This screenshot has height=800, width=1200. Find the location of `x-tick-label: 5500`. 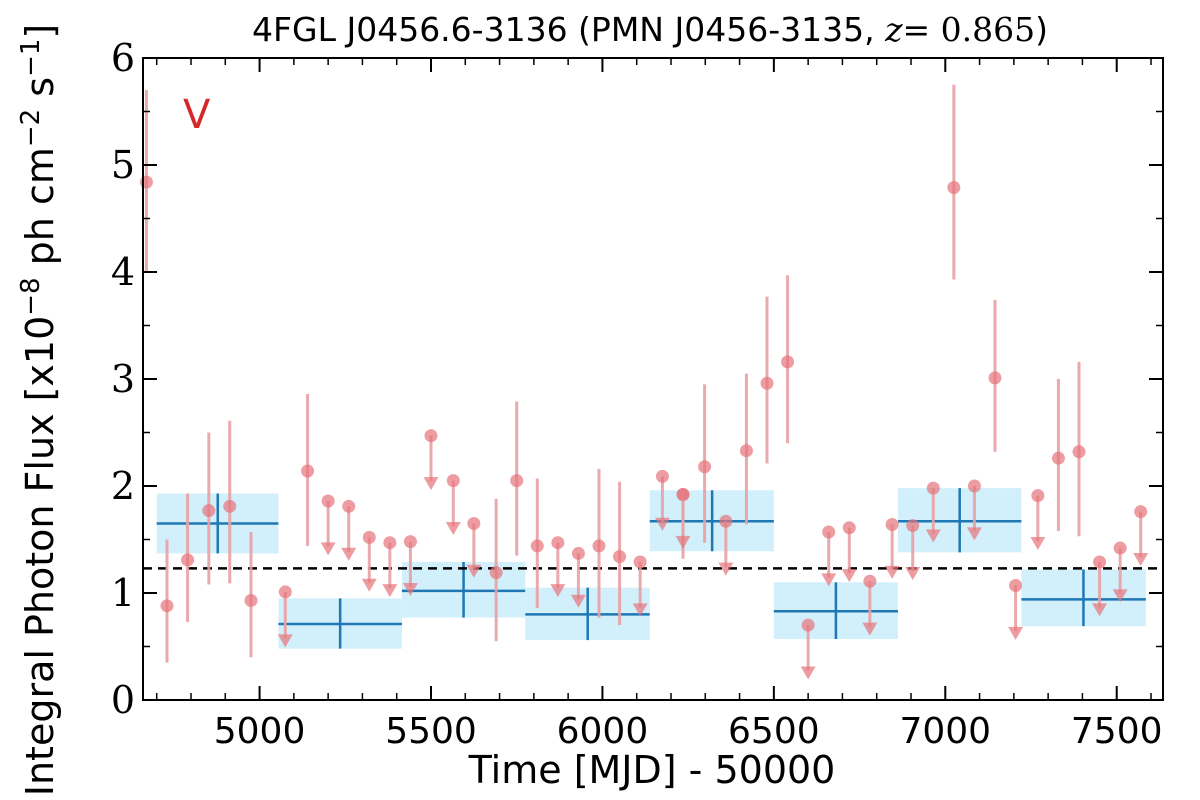

x-tick-label: 5500 is located at coordinates (431, 731).